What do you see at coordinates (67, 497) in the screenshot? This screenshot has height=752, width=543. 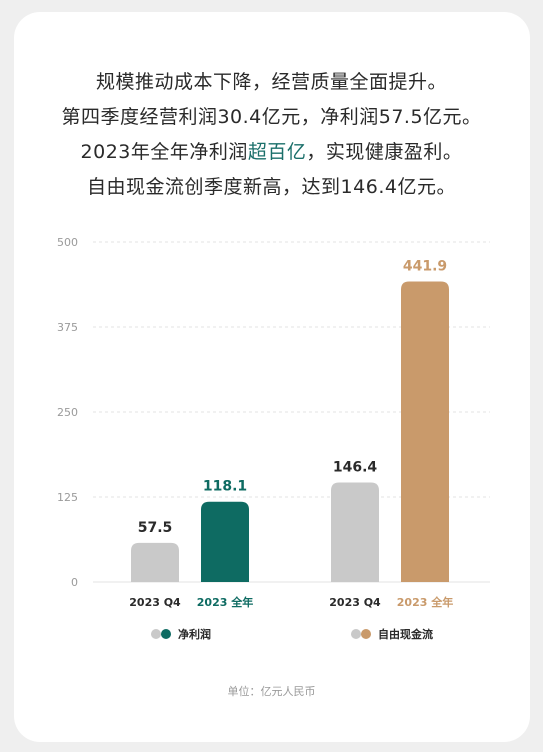 I see `y-tick-label: 125` at bounding box center [67, 497].